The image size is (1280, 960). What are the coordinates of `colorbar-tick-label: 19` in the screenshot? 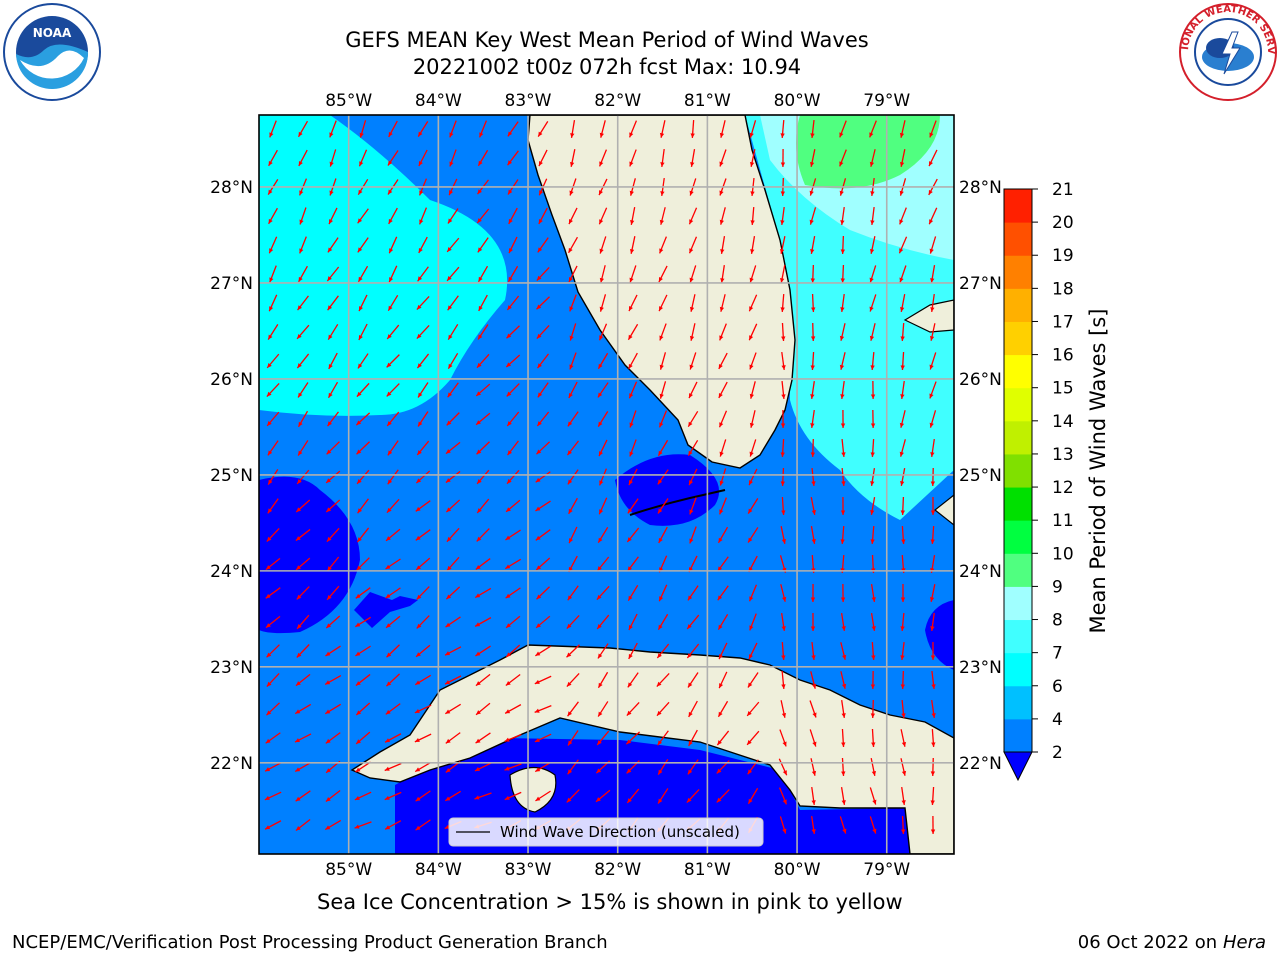 It's located at (1063, 256).